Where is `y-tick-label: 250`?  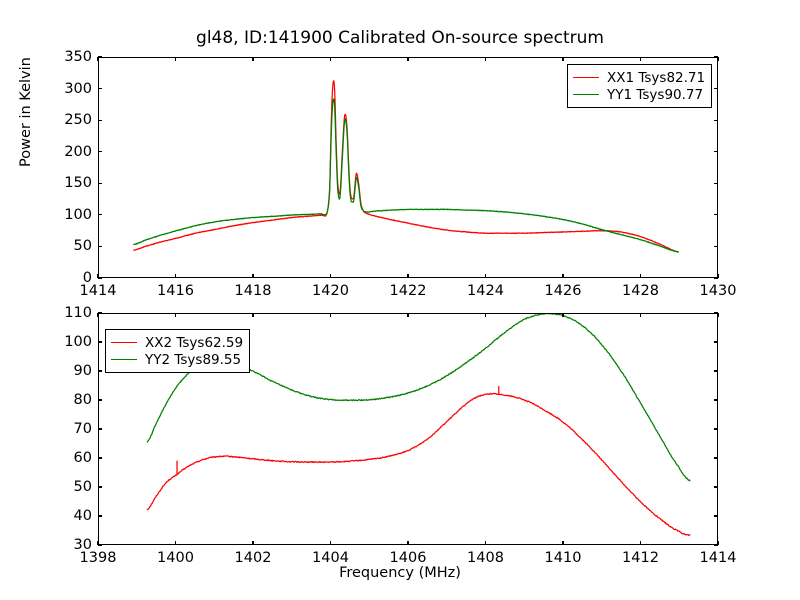 y-tick-label: 250 is located at coordinates (78, 120).